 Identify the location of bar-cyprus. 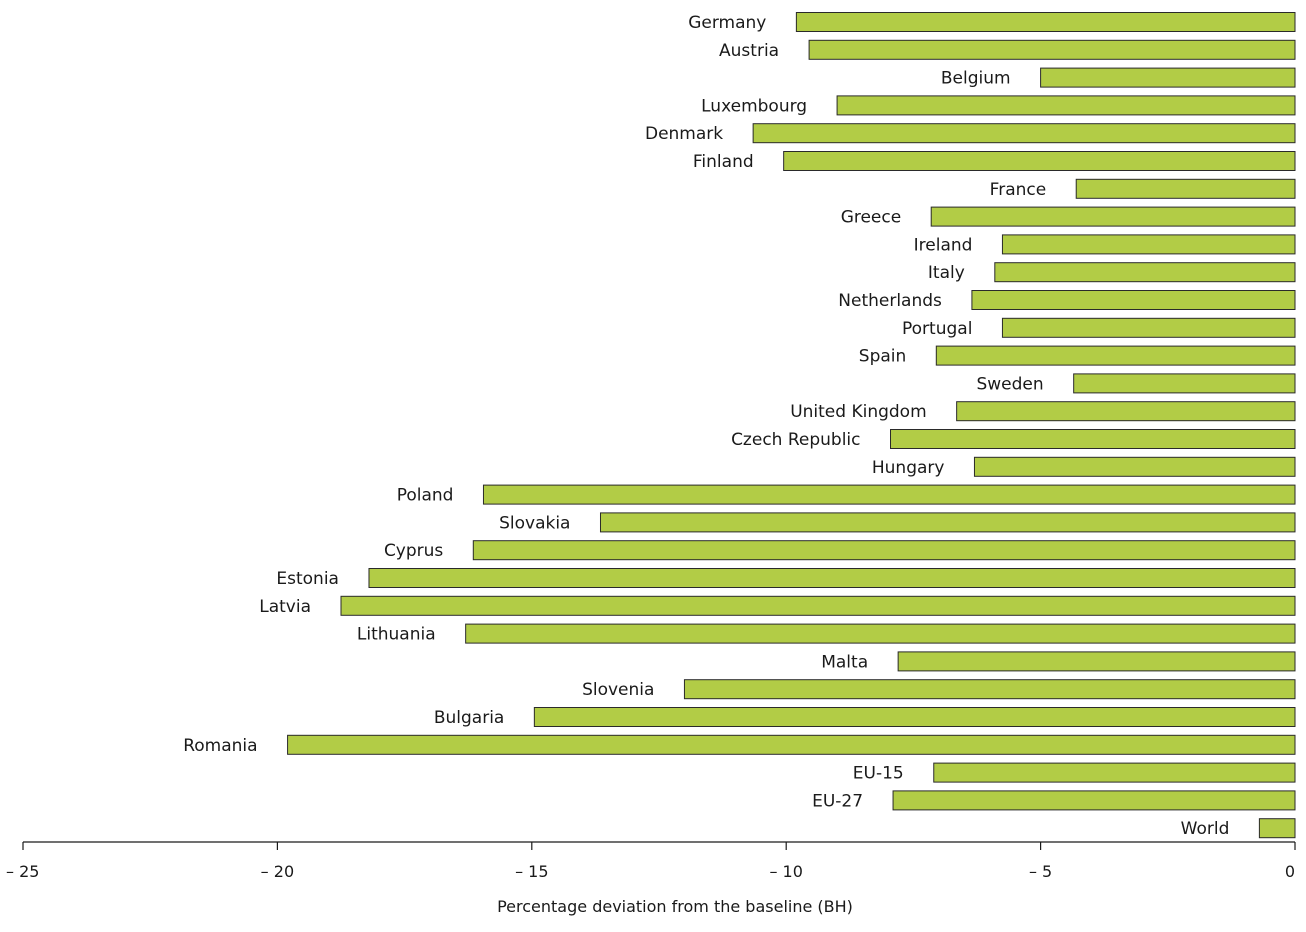
(884, 550).